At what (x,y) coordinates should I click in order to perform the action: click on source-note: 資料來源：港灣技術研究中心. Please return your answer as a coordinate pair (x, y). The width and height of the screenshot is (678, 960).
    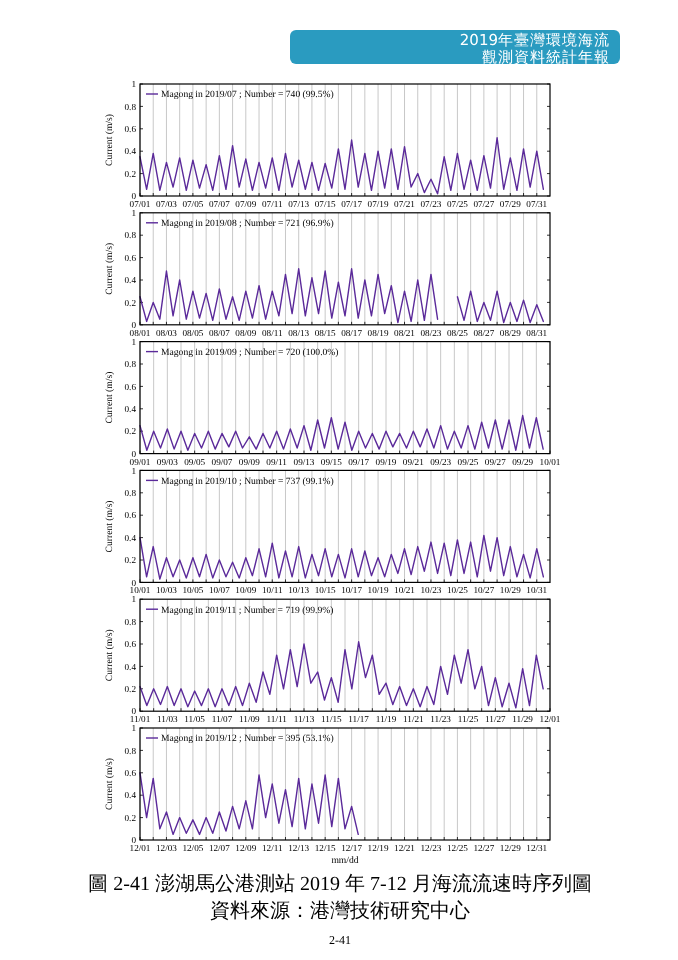
    Looking at the image, I should click on (340, 911).